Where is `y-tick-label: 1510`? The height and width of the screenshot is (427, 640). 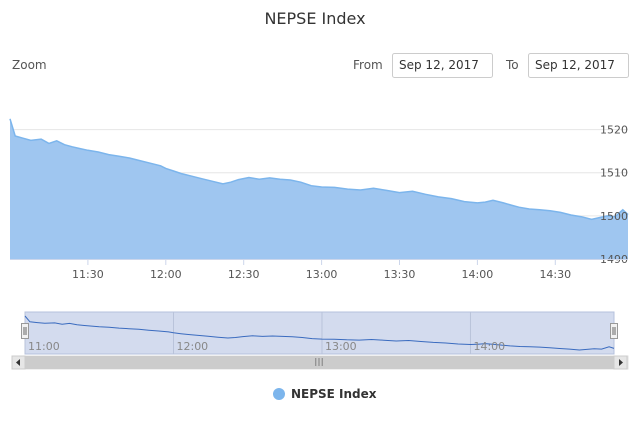
y-tick-label: 1510 is located at coordinates (614, 173).